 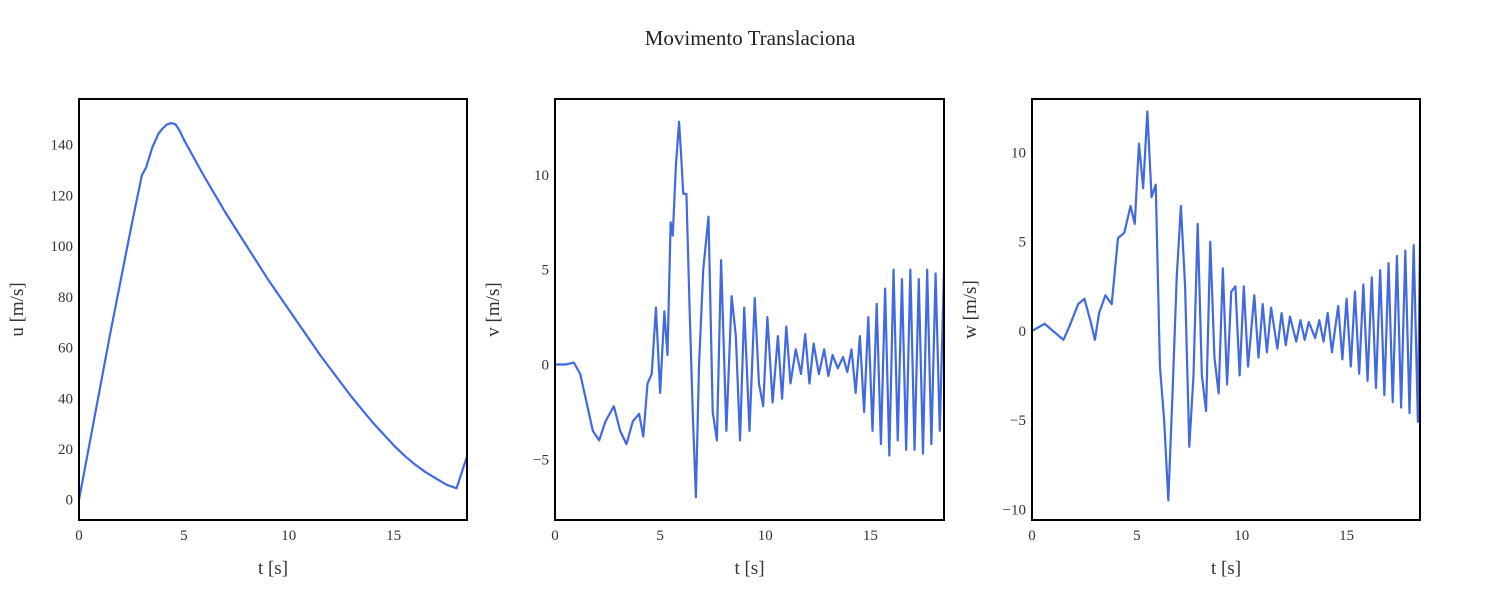 What do you see at coordinates (65, 298) in the screenshot?
I see `y-tick-label: 80` at bounding box center [65, 298].